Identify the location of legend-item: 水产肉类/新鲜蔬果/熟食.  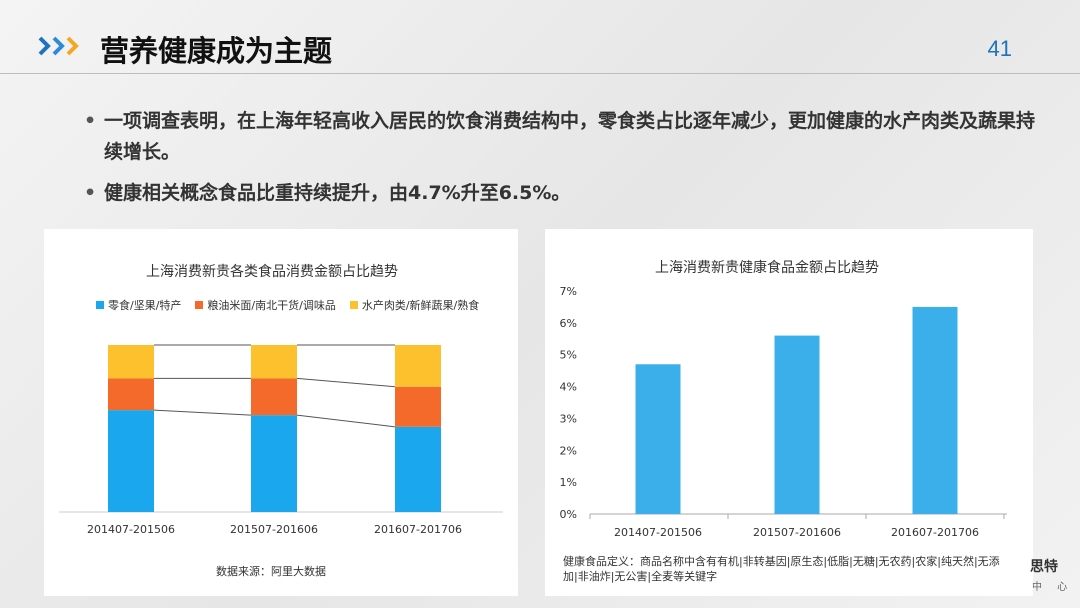
(414, 305).